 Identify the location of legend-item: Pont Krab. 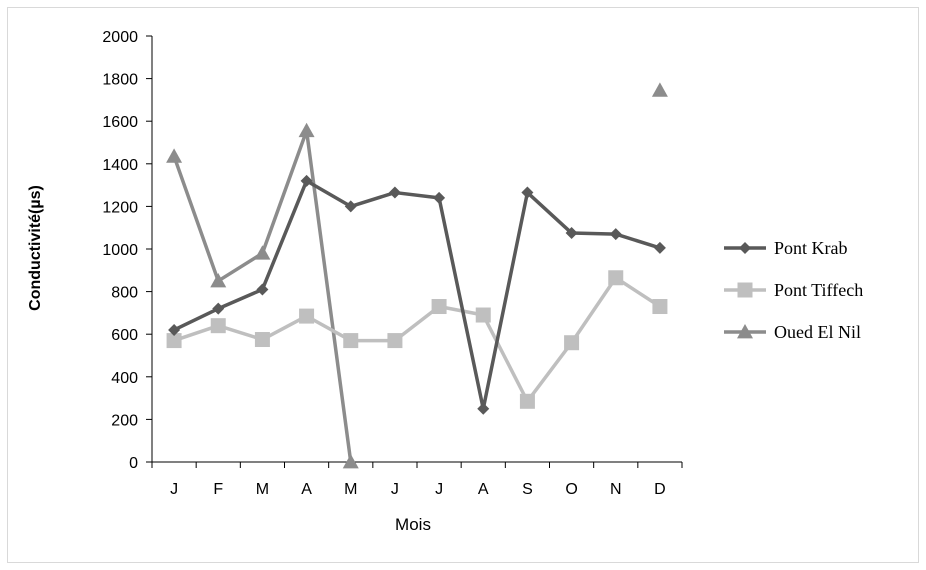
(786, 248).